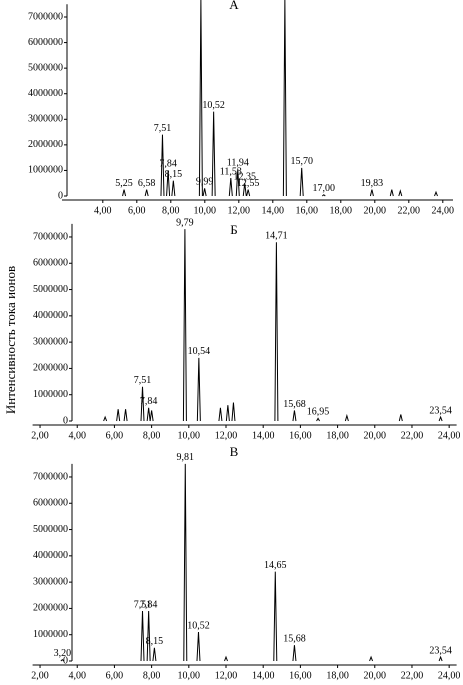 This screenshot has width=463, height=685. What do you see at coordinates (40, 675) in the screenshot?
I see `x-tick-label: 2,00` at bounding box center [40, 675].